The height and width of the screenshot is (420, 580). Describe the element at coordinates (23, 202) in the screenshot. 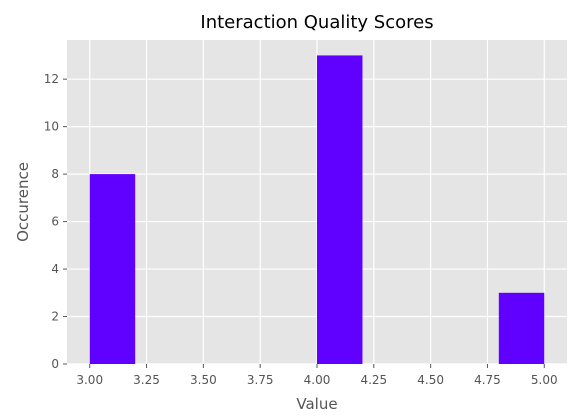

I see `y-axis-label: Occurence` at that location.